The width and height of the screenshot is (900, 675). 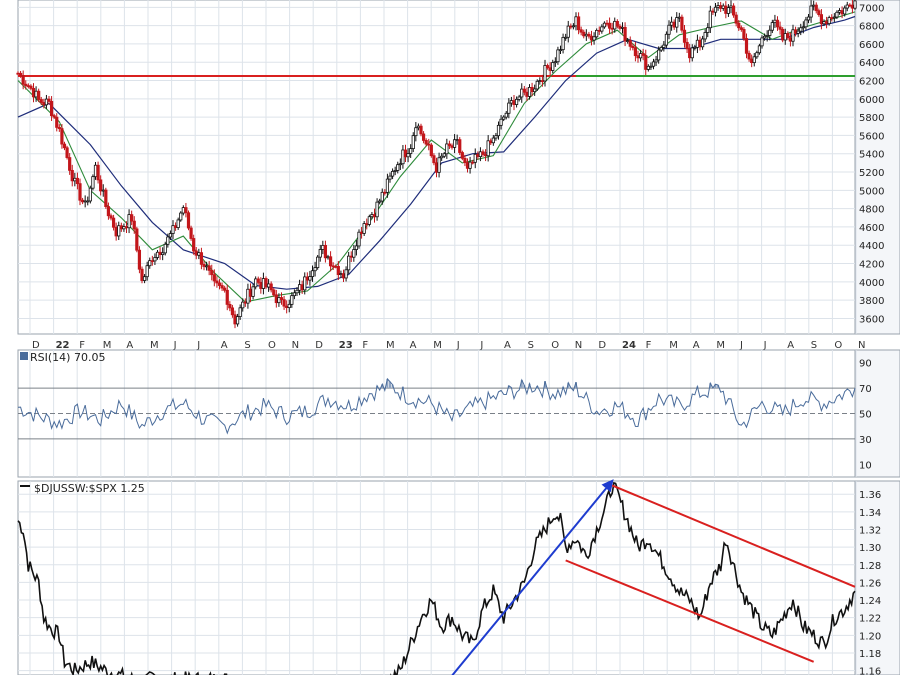 What do you see at coordinates (871, 301) in the screenshot?
I see `price-y-tick-label: 3800` at bounding box center [871, 301].